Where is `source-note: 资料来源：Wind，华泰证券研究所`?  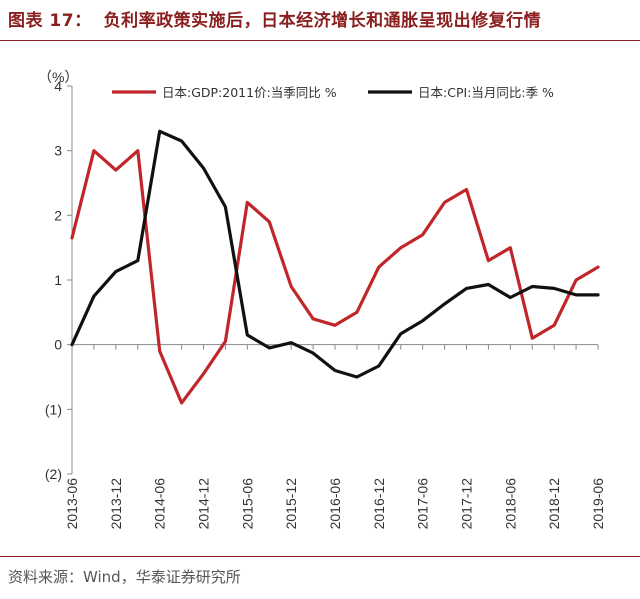
source-note: 资料来源：Wind，华泰证券研究所 is located at coordinates (124, 577).